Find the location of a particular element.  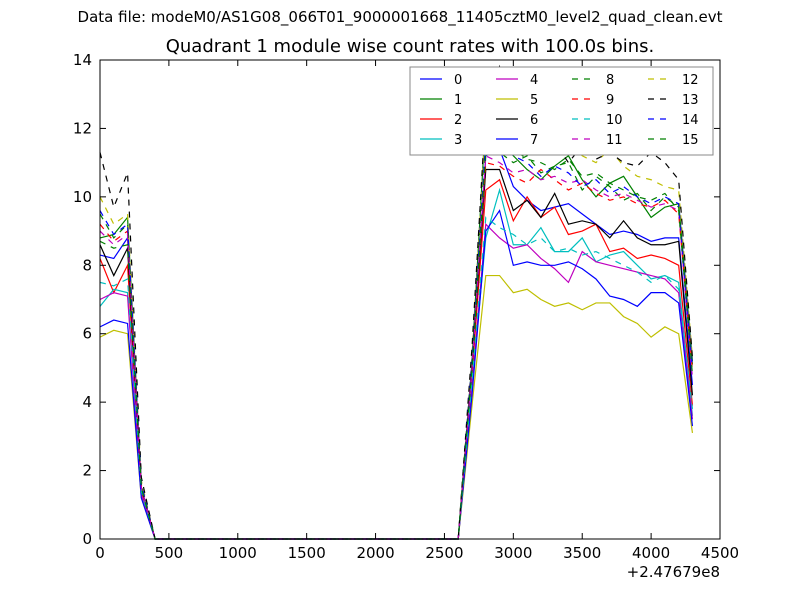

legend-label-2: 2 is located at coordinates (458, 120).